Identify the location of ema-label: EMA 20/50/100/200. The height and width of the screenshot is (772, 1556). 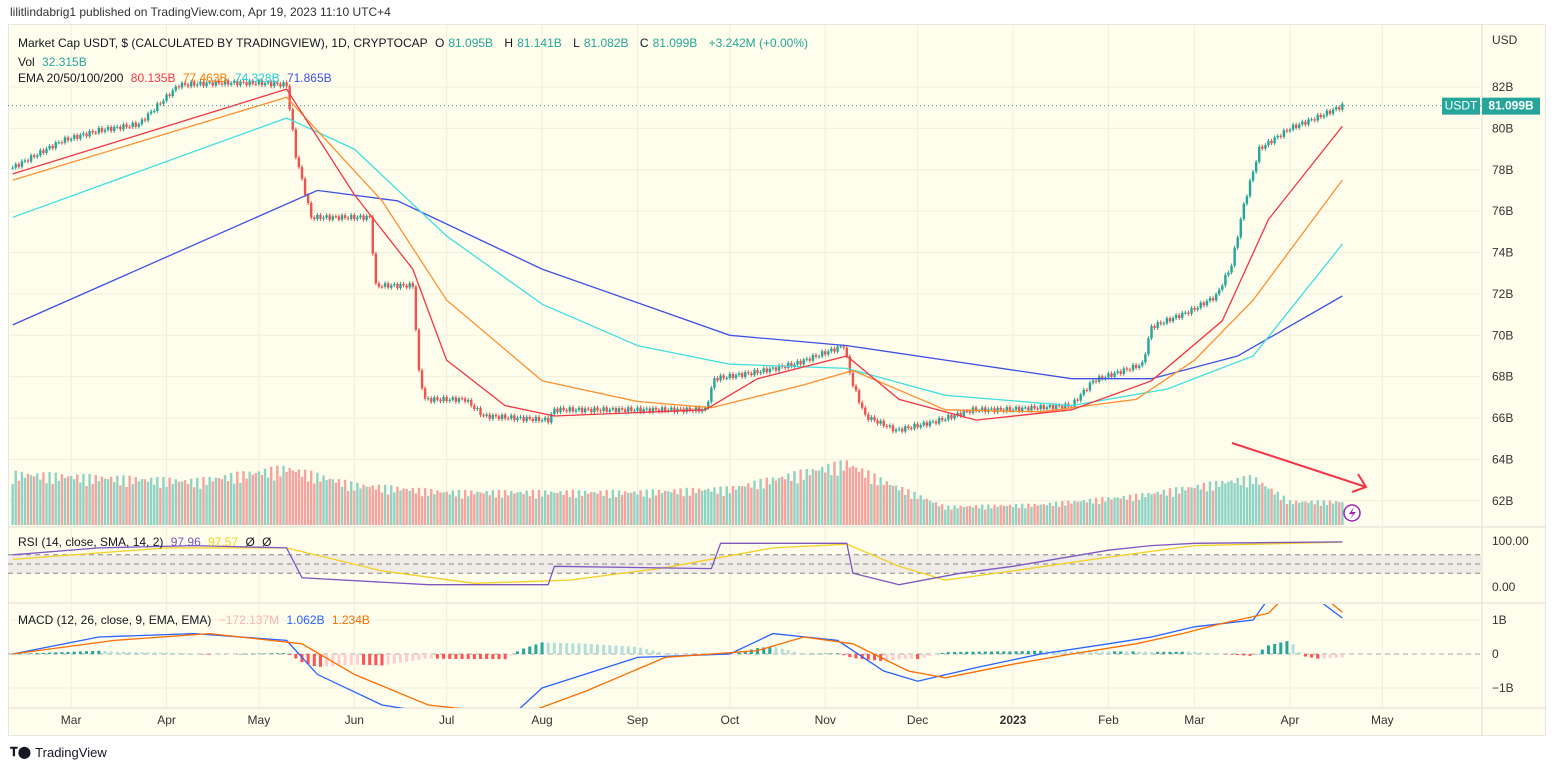
(71, 78).